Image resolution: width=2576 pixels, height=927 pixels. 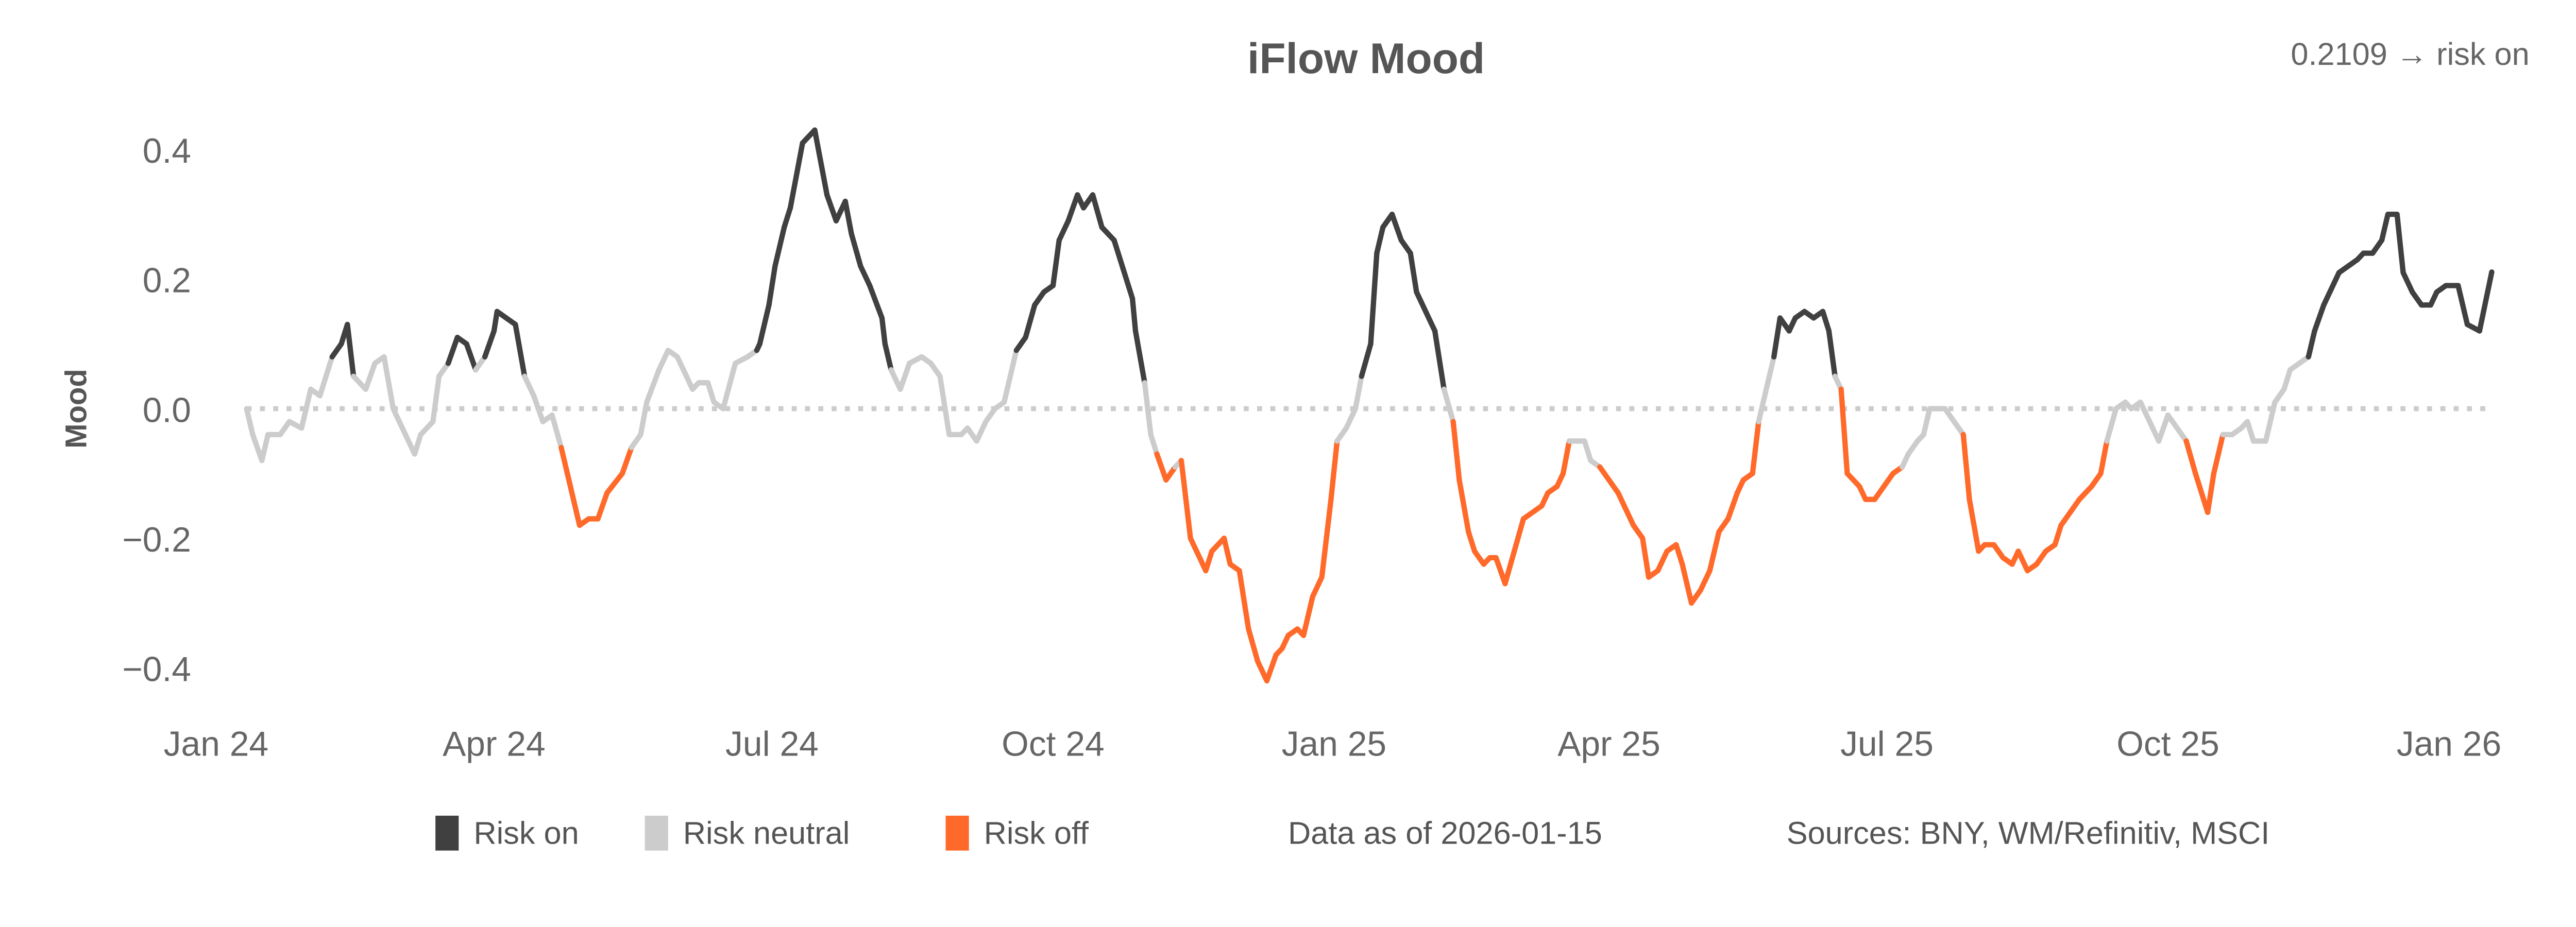 I want to click on y-tick-label: 0.2, so click(x=167, y=281).